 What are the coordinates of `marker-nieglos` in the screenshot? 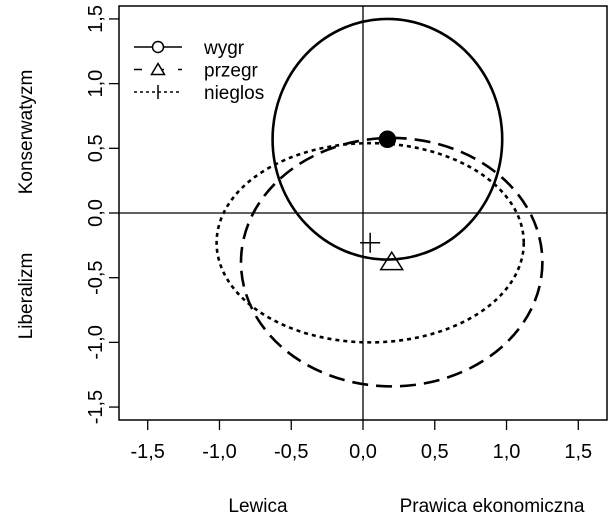 It's located at (370, 242).